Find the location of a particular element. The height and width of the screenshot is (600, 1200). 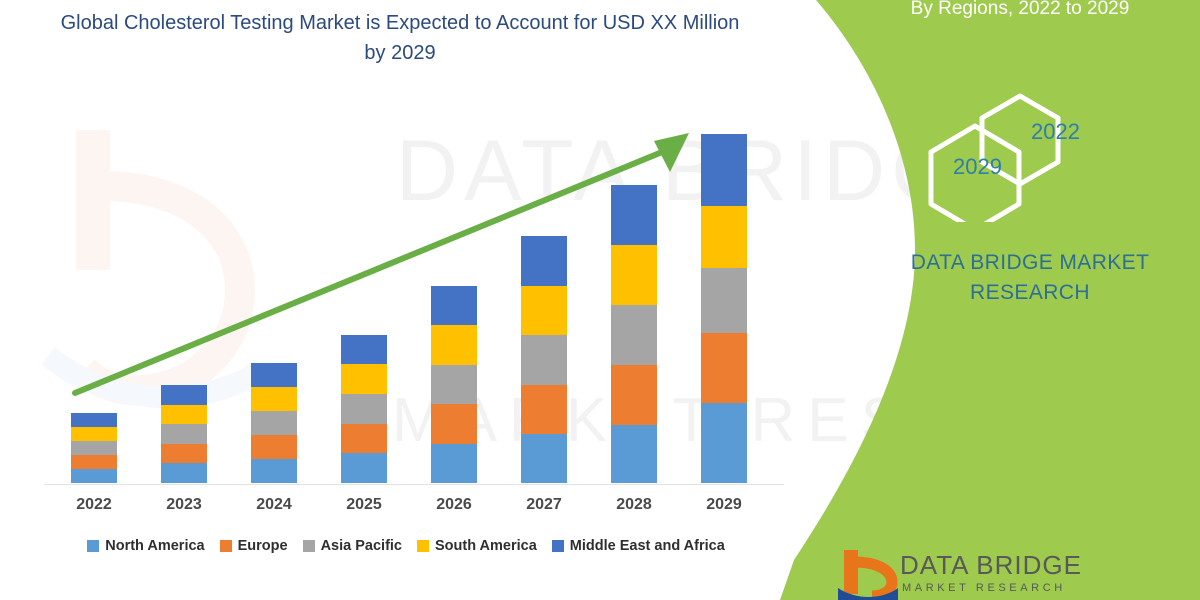

x-axis-label-2027: 2027 is located at coordinates (544, 504).